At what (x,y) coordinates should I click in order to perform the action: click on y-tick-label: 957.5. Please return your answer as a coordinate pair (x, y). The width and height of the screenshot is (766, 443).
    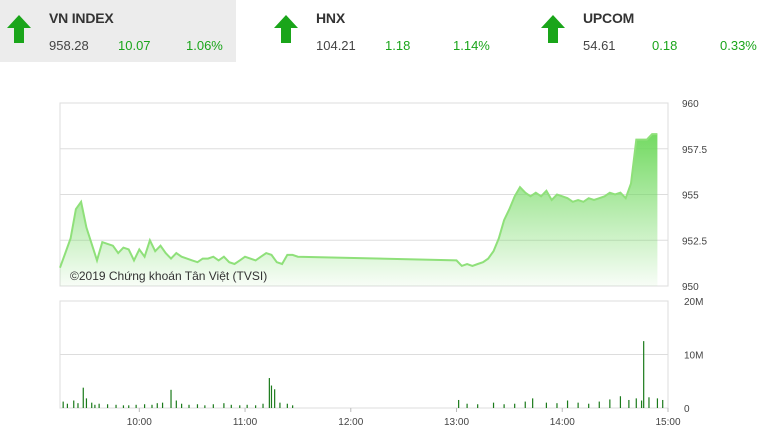
    Looking at the image, I should click on (694, 150).